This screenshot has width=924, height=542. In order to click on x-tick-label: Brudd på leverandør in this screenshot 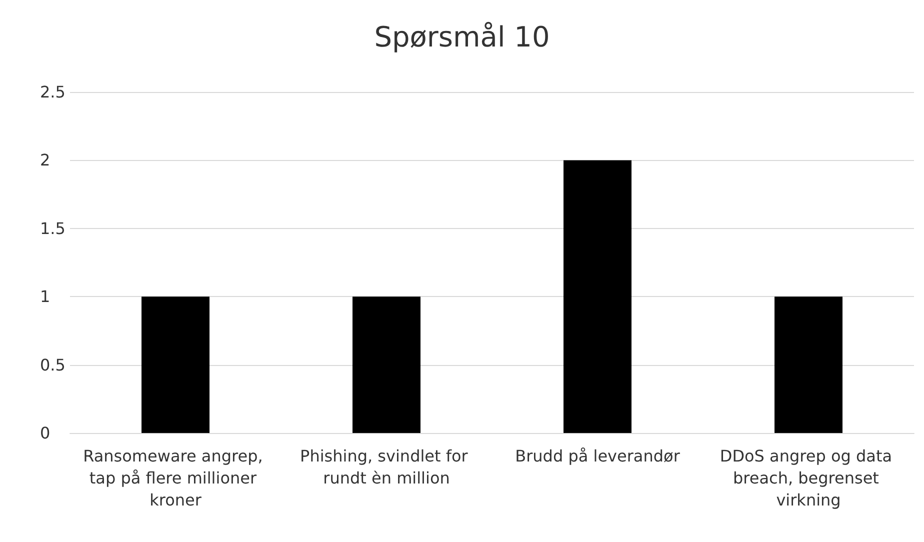, I will do `click(597, 456)`.